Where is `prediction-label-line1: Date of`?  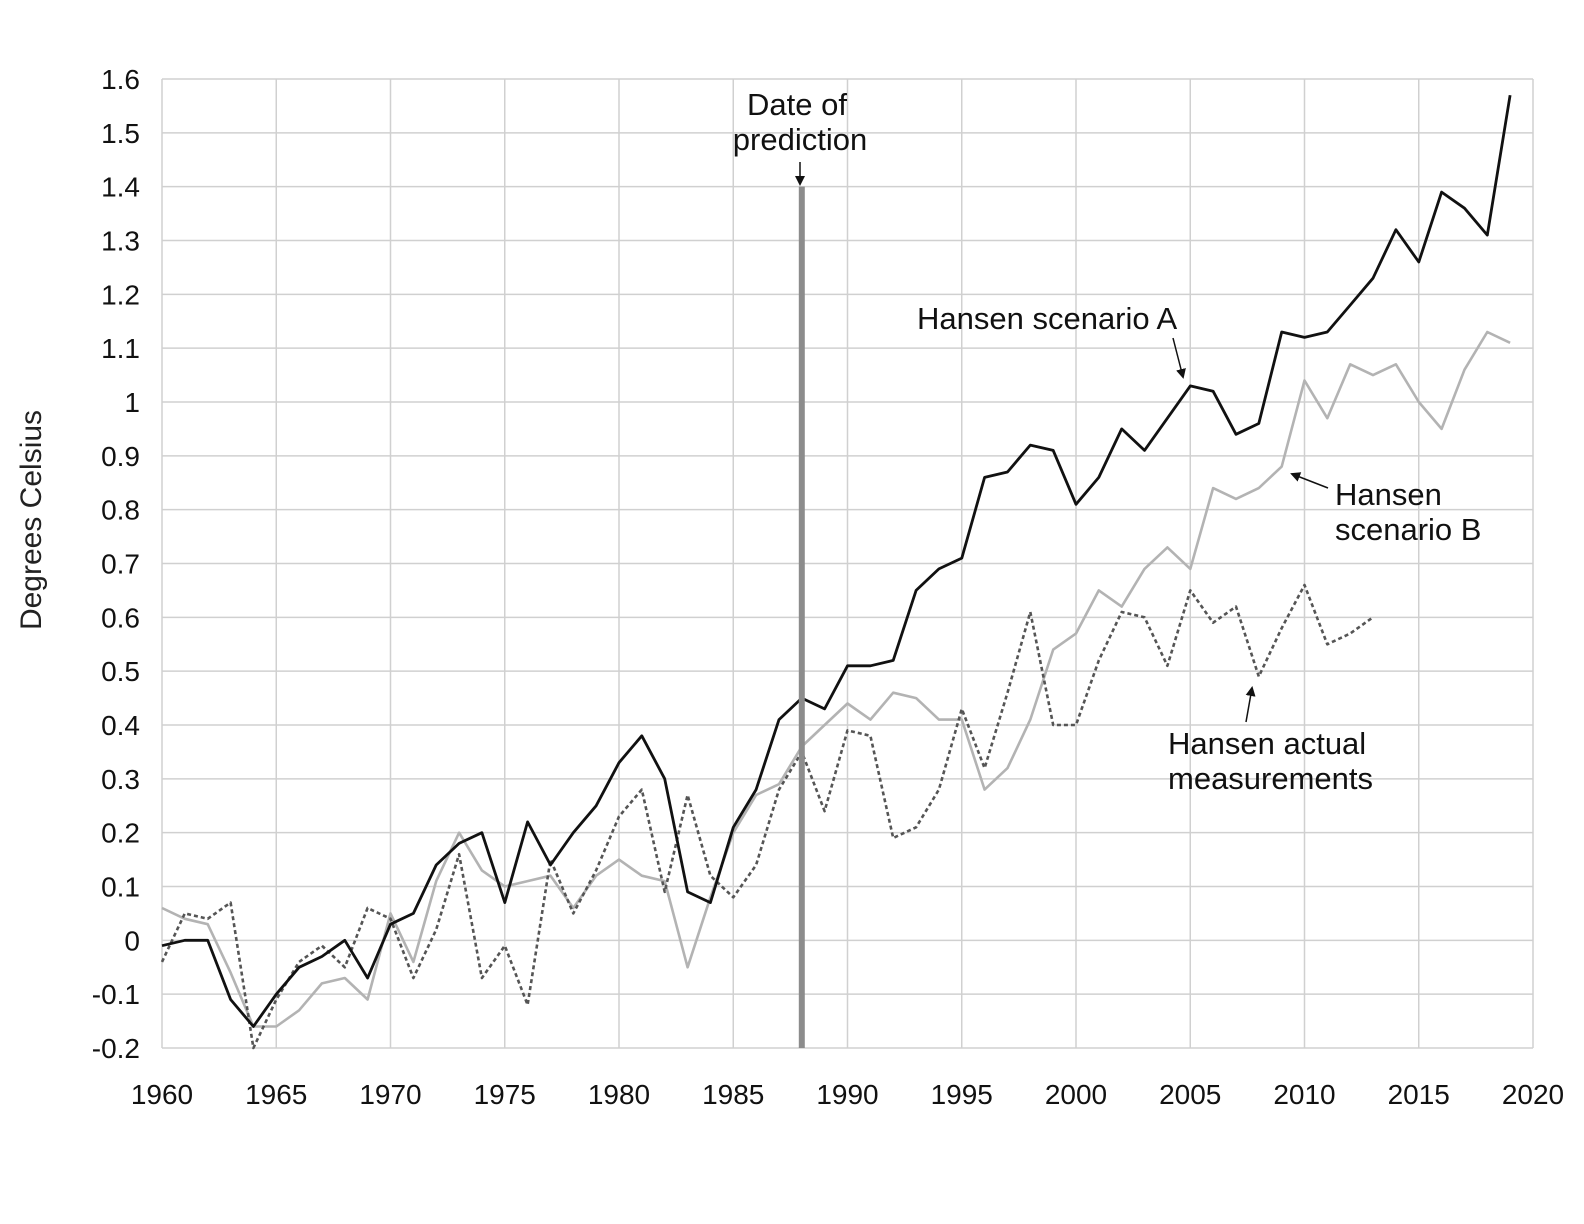 prediction-label-line1: Date of is located at coordinates (797, 104).